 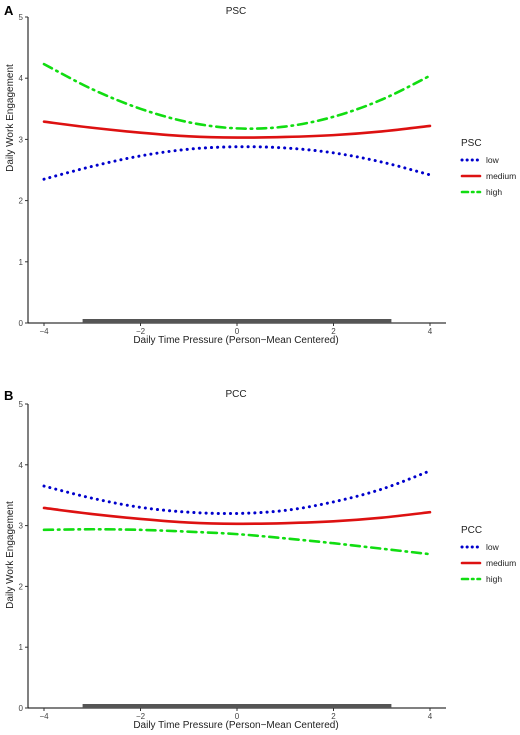 I want to click on series-line-high-a, so click(x=237, y=96).